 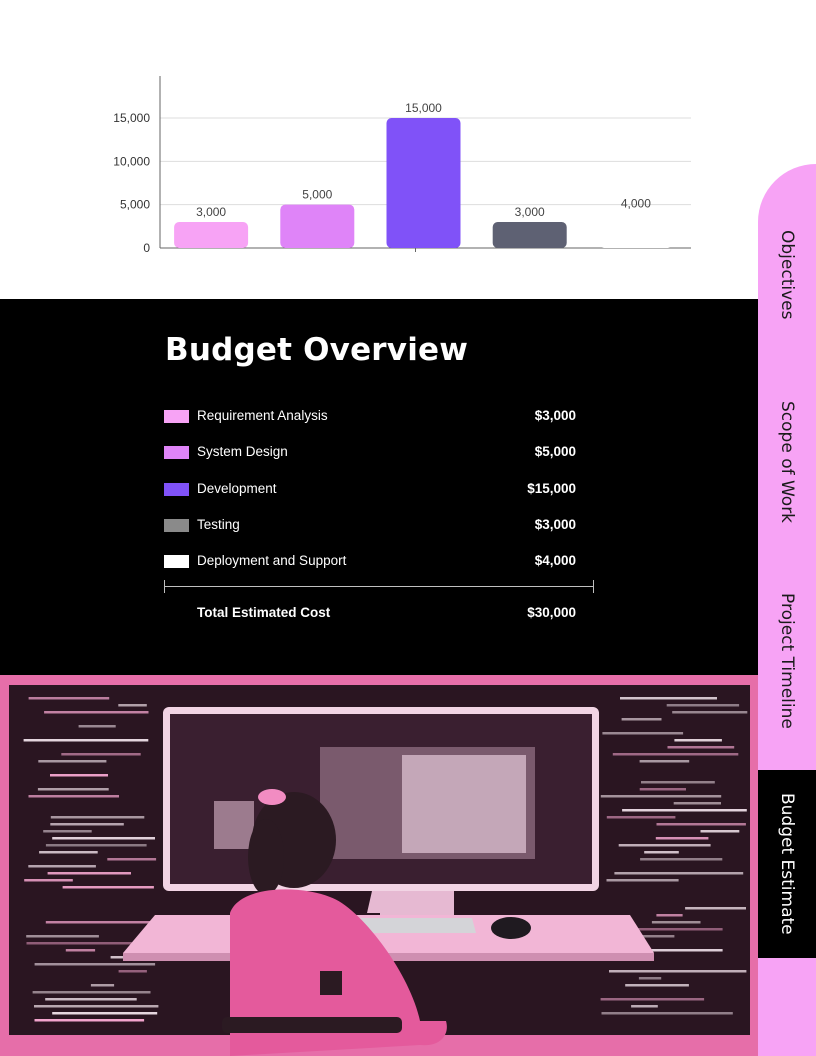 I want to click on bar-value-label: 15,000, so click(x=423, y=108).